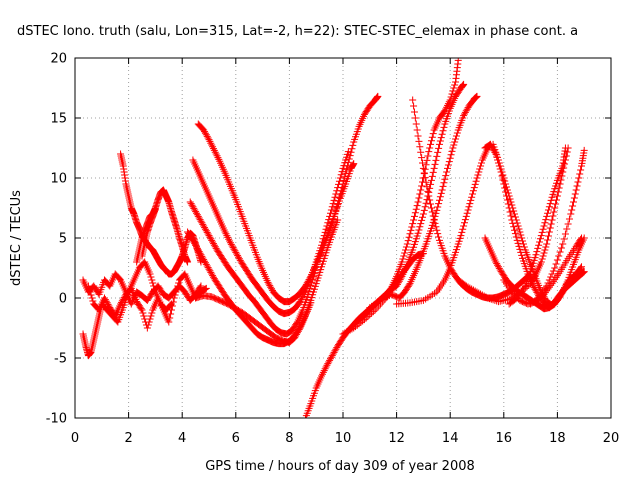  Describe the element at coordinates (236, 438) in the screenshot. I see `x-tick-label: 6` at that location.